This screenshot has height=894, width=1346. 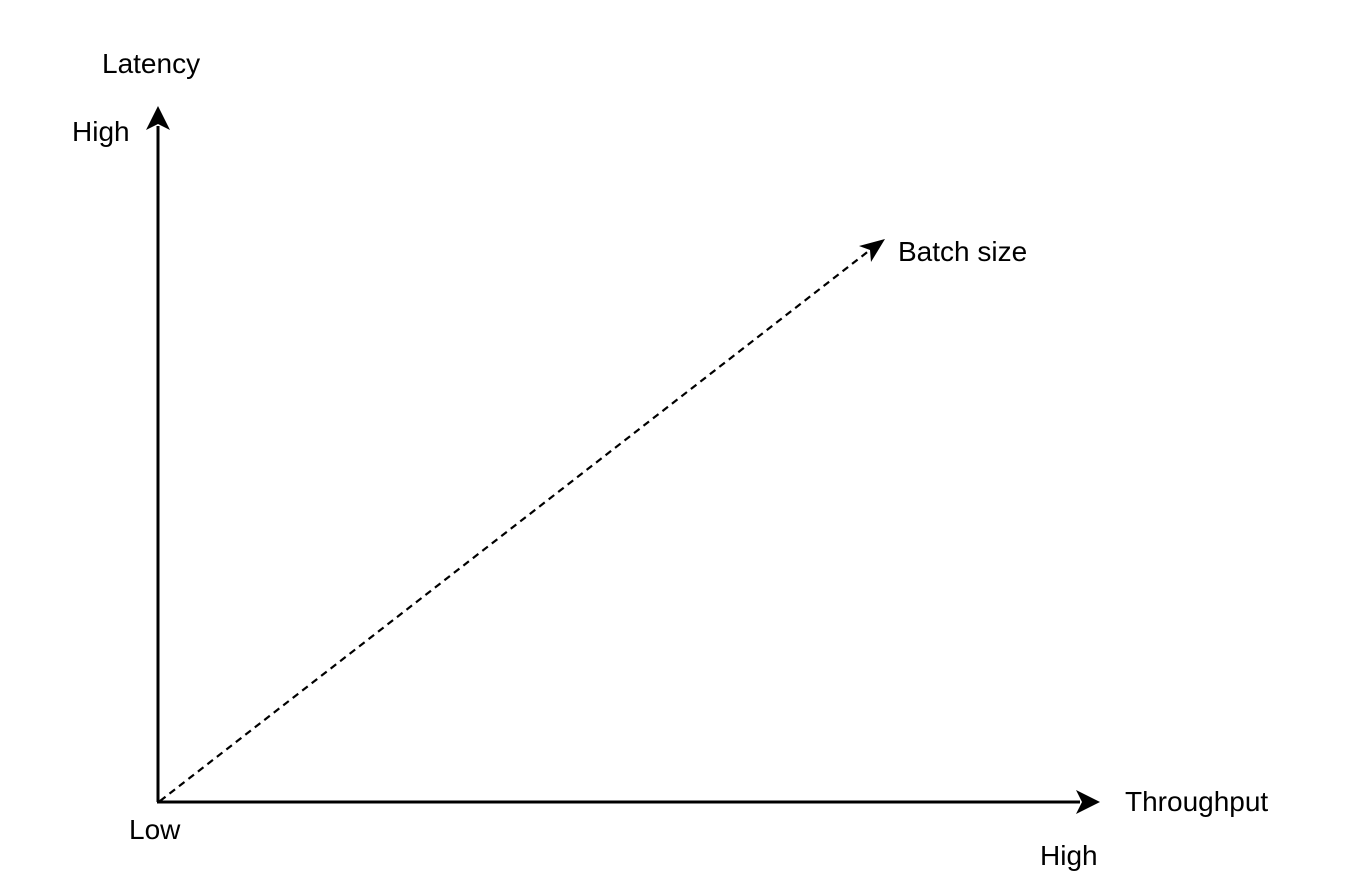 What do you see at coordinates (101, 131) in the screenshot?
I see `y-axis-high-label: High` at bounding box center [101, 131].